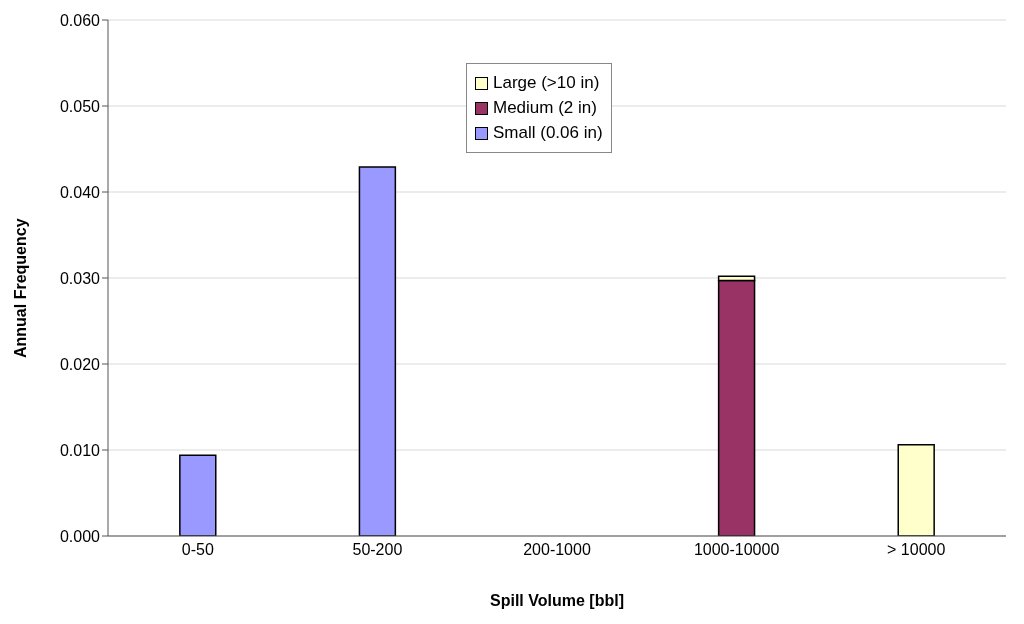 The width and height of the screenshot is (1024, 624). What do you see at coordinates (80, 278) in the screenshot?
I see `y-tick-label: 0.030` at bounding box center [80, 278].